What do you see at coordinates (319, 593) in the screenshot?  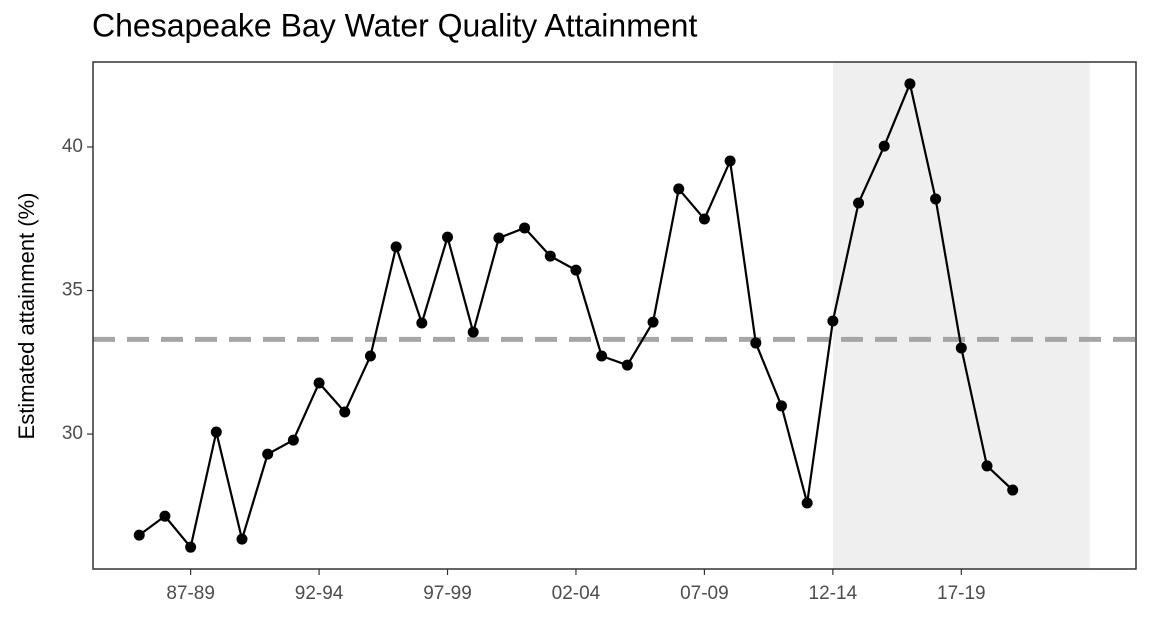 I see `x-tick-label: 92-94` at bounding box center [319, 593].